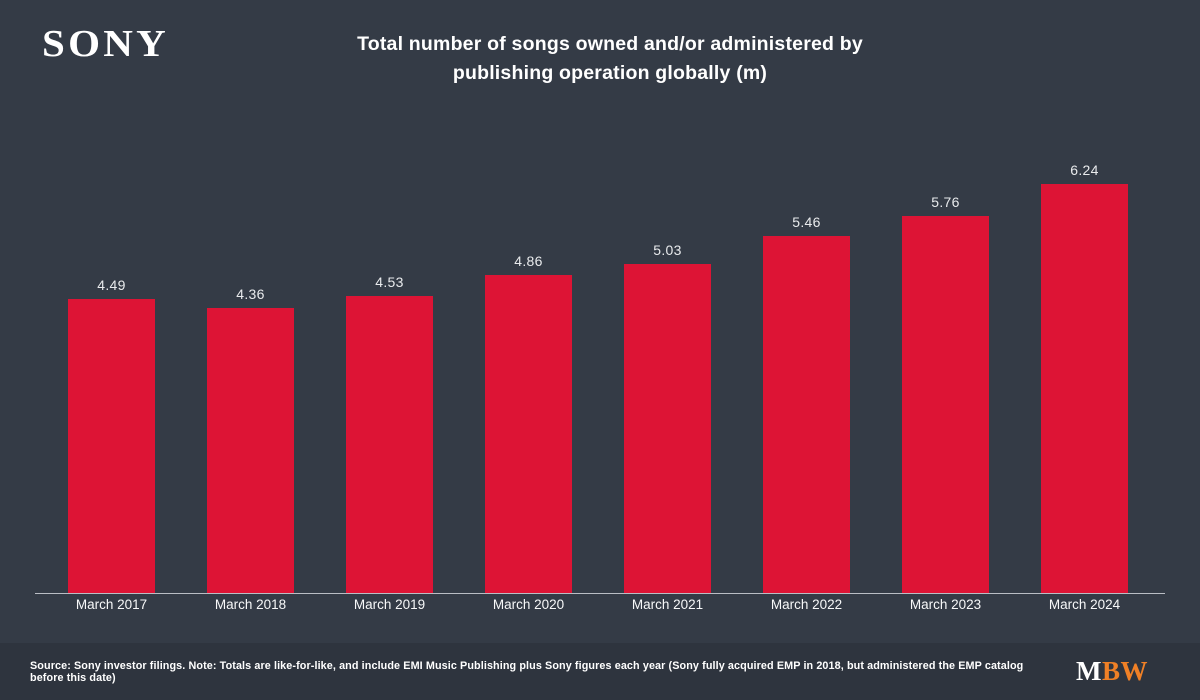 The image size is (1200, 700). What do you see at coordinates (1084, 170) in the screenshot?
I see `bar-value-label: 6.24` at bounding box center [1084, 170].